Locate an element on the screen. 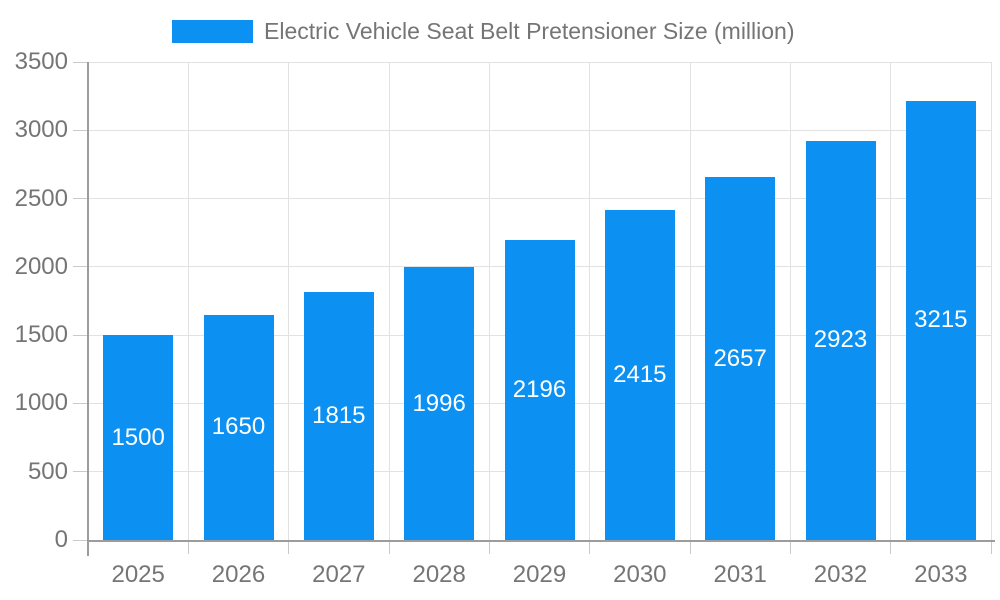 The height and width of the screenshot is (600, 1000). y-axis-label: 0 is located at coordinates (61, 539).